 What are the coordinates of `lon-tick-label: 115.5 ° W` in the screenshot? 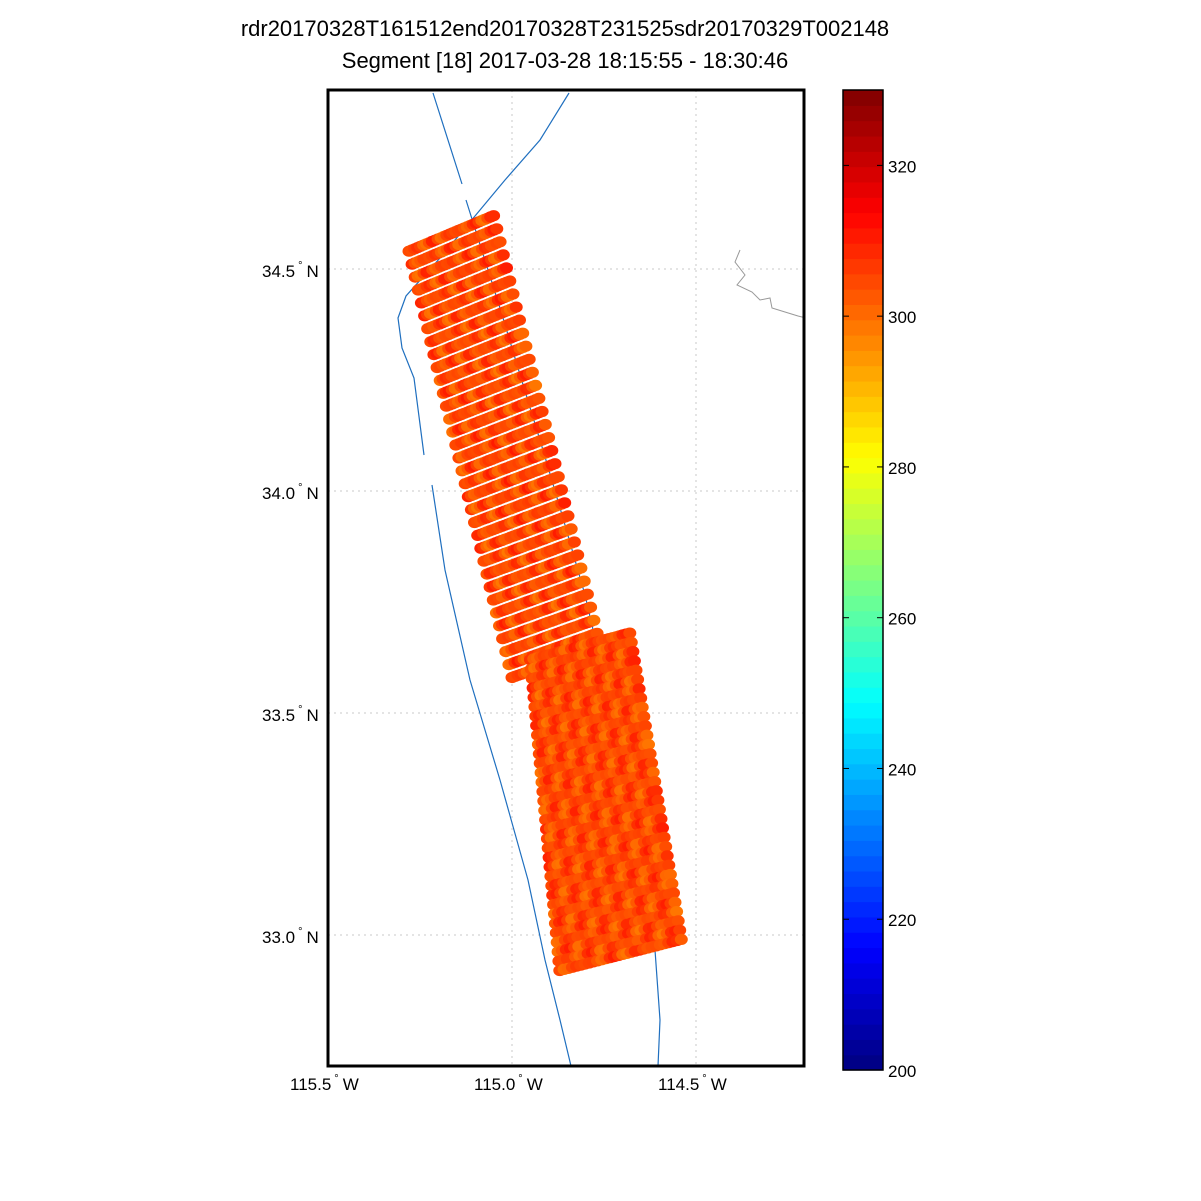 It's located at (324, 1083).